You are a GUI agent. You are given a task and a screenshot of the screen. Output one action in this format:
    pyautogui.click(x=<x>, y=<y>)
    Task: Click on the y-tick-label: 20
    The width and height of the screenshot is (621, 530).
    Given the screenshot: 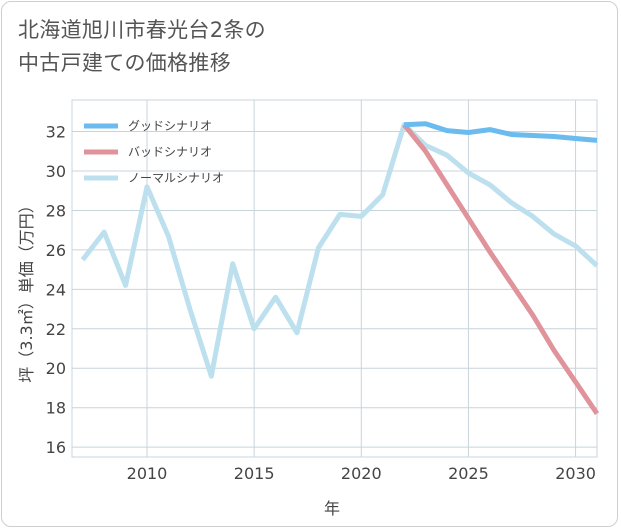 What is the action you would take?
    pyautogui.click(x=56, y=368)
    